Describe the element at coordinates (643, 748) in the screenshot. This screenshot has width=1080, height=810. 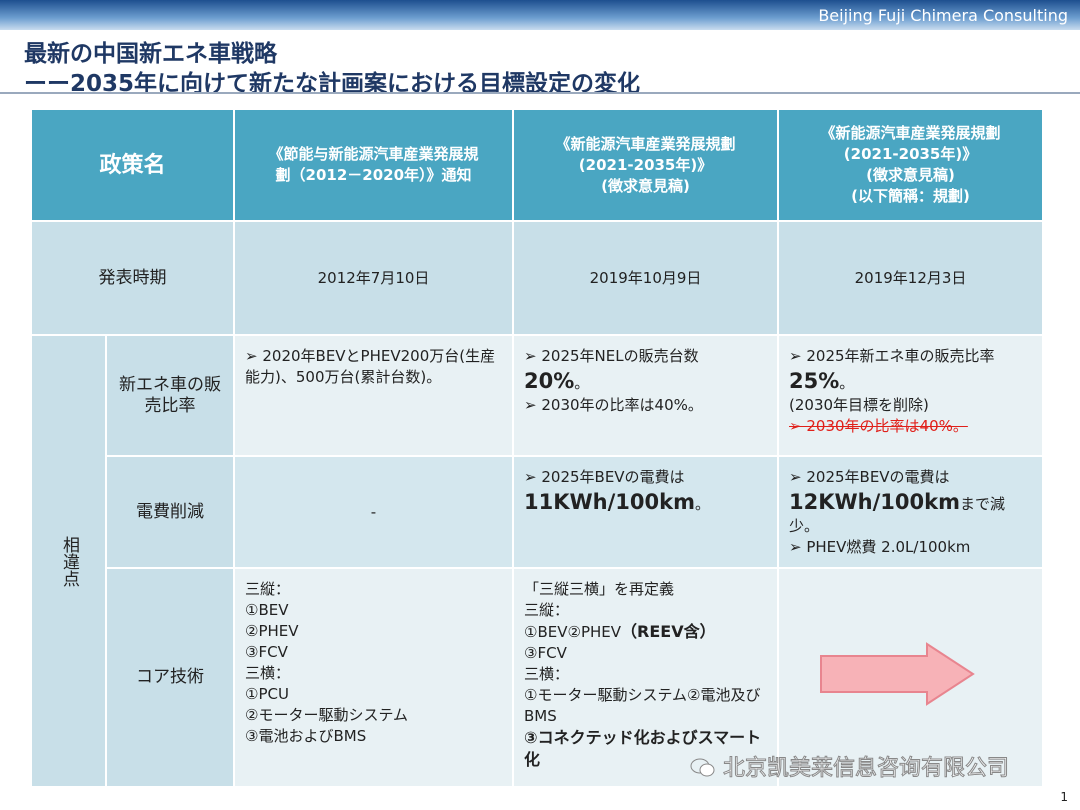
I see `text-run: ③コネクテッド化およびスマート化` at that location.